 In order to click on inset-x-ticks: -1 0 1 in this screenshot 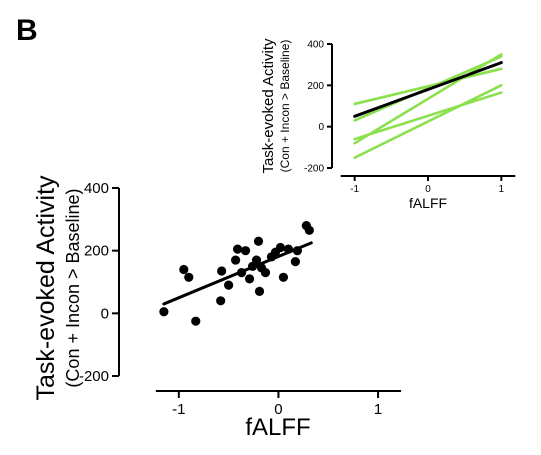, I will do `click(427, 185)`.